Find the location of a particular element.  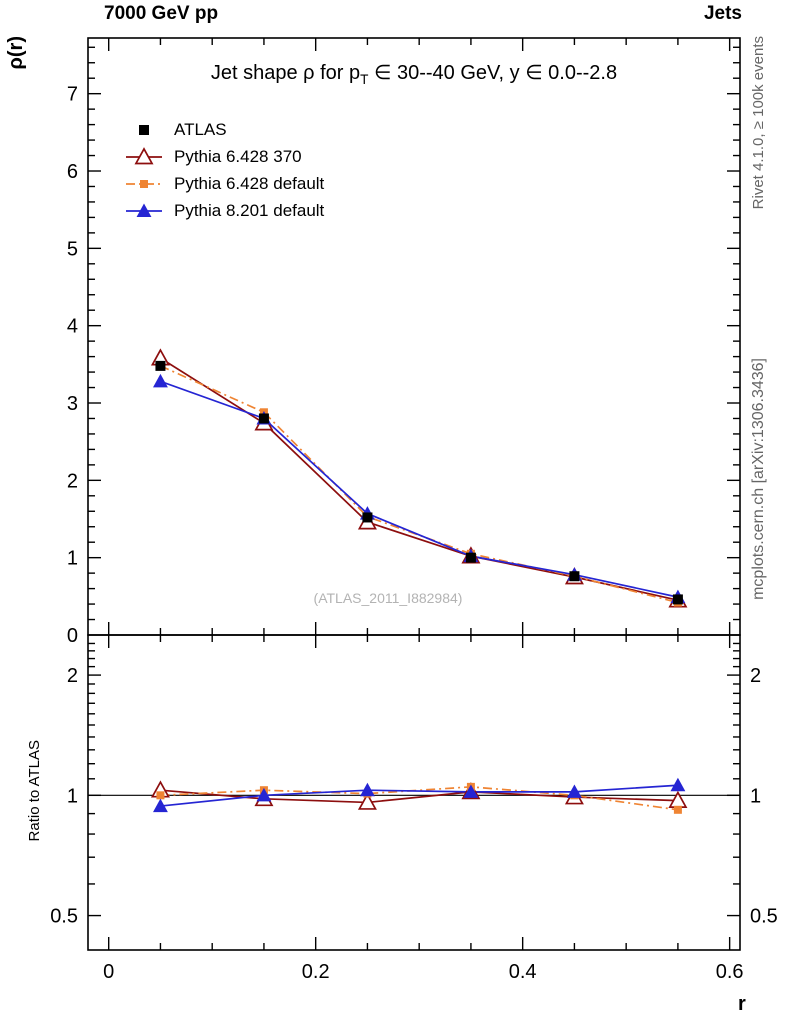

beam-energy-label: 7000 GeV pp is located at coordinates (161, 13).